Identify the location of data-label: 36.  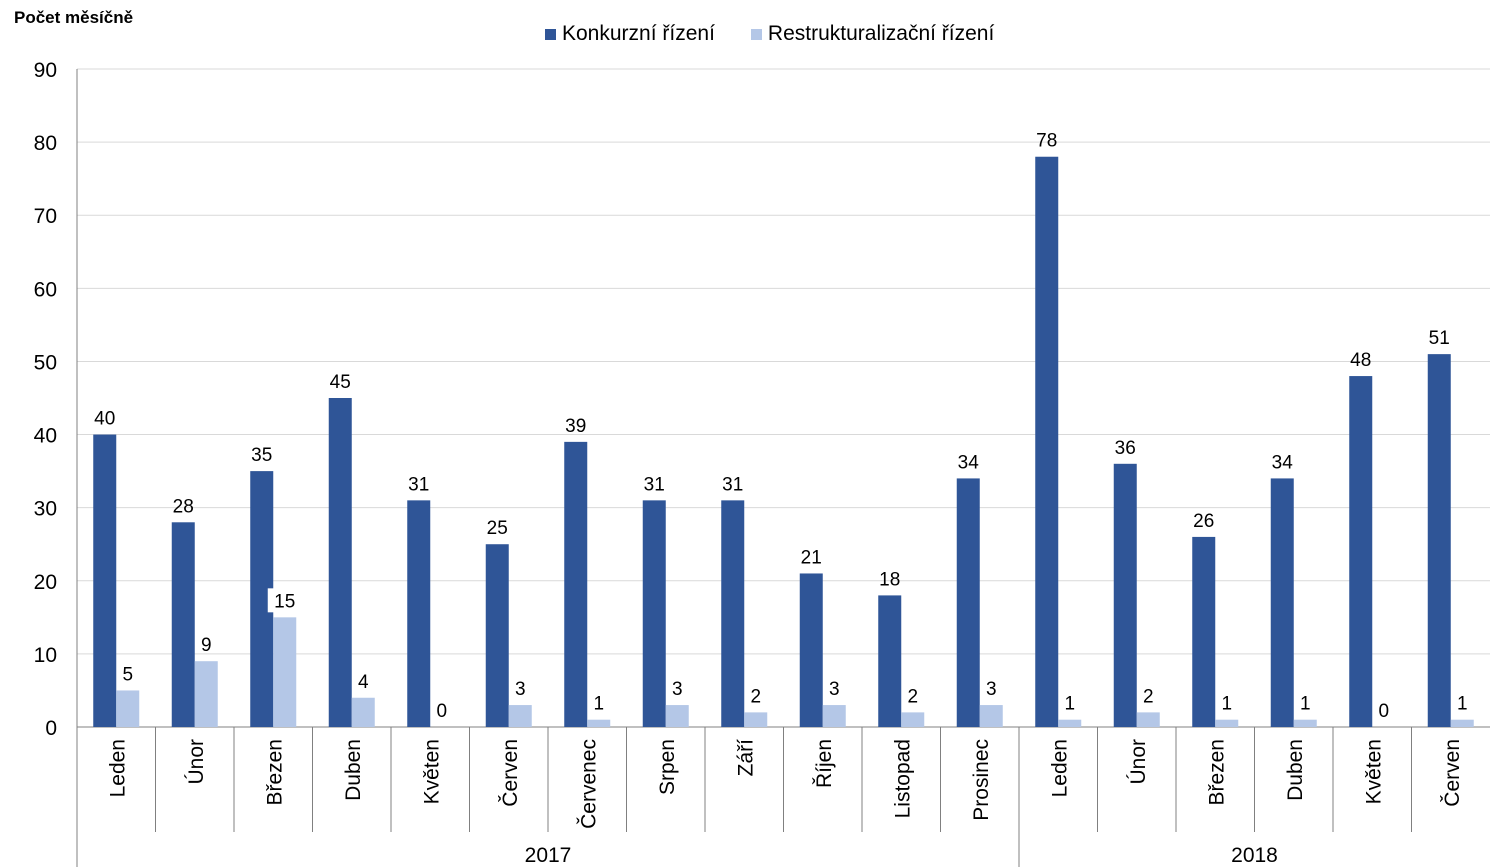
(1125, 448).